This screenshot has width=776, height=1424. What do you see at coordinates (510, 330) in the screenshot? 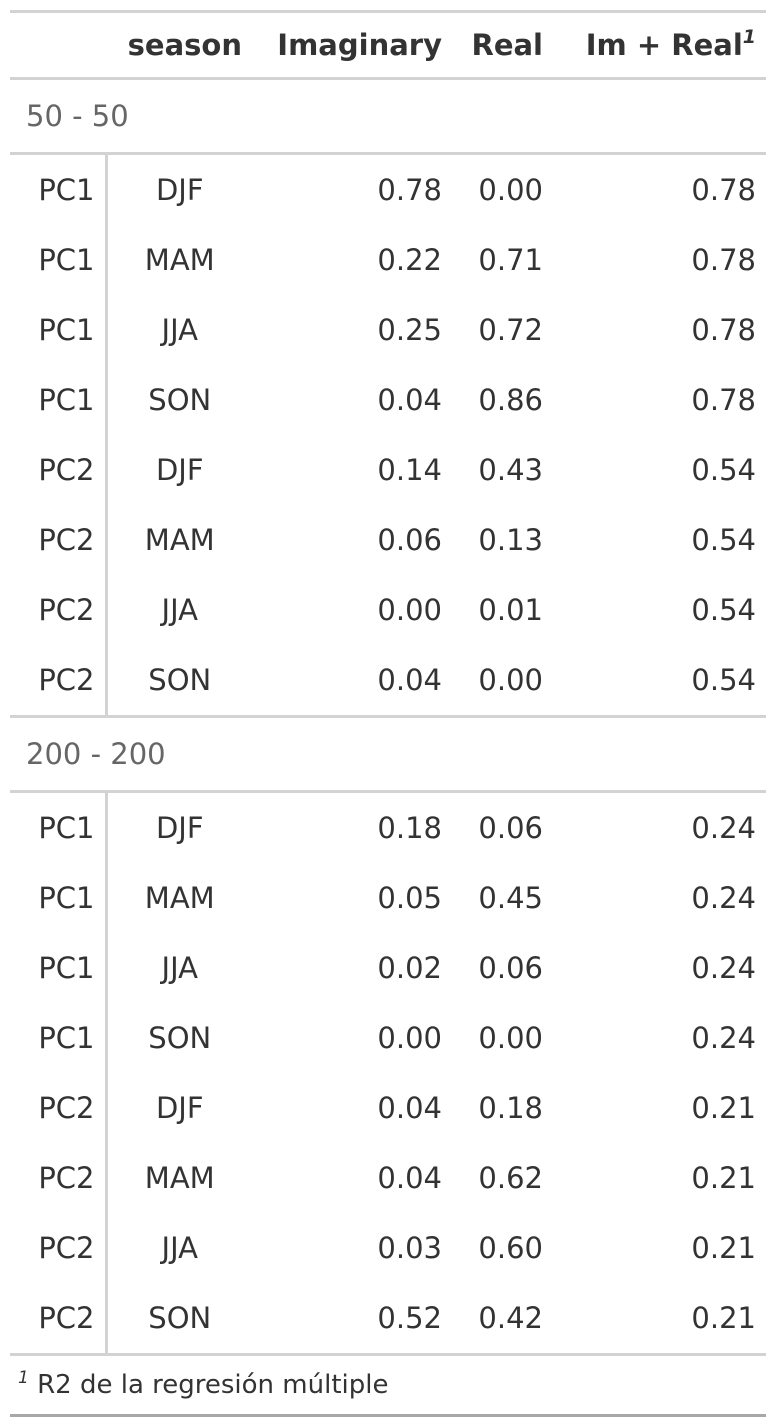
I see `real-cell: 0.72` at bounding box center [510, 330].